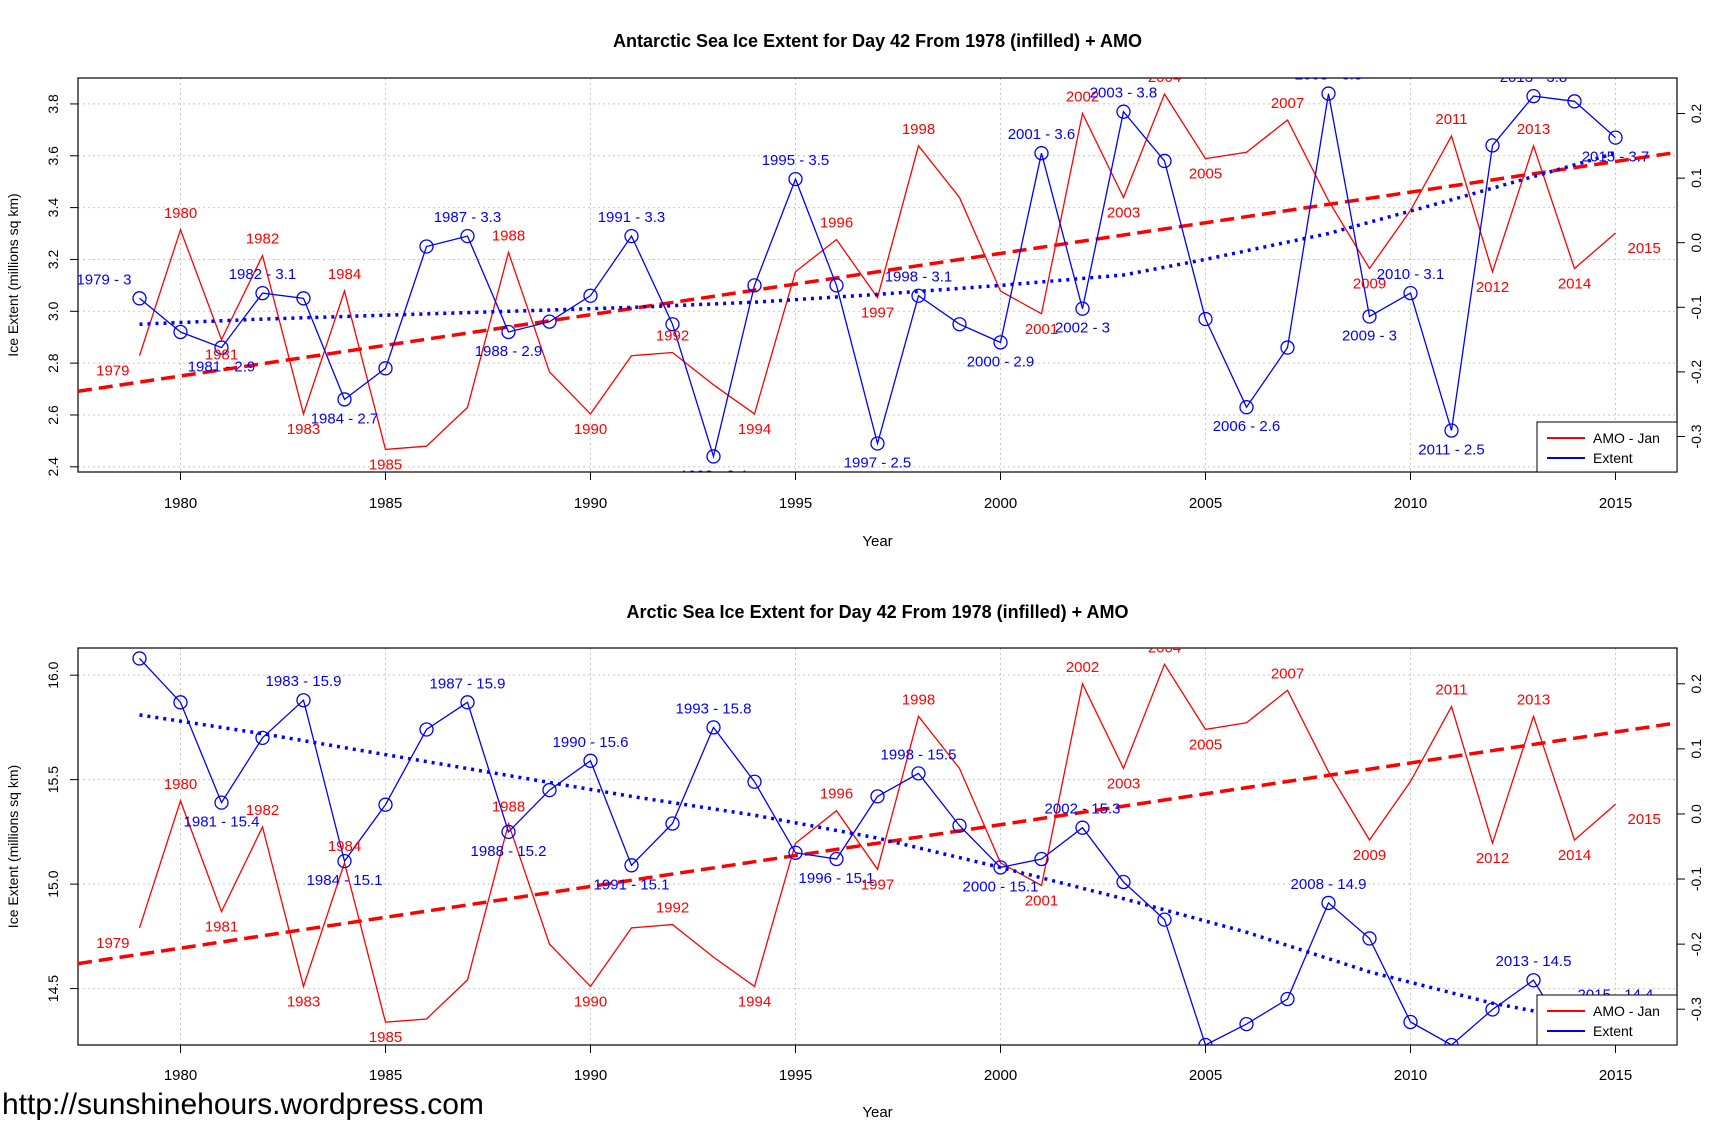 This screenshot has width=1716, height=1143. I want to click on extent-point-label: 2011 - 2.5, so click(1451, 450).